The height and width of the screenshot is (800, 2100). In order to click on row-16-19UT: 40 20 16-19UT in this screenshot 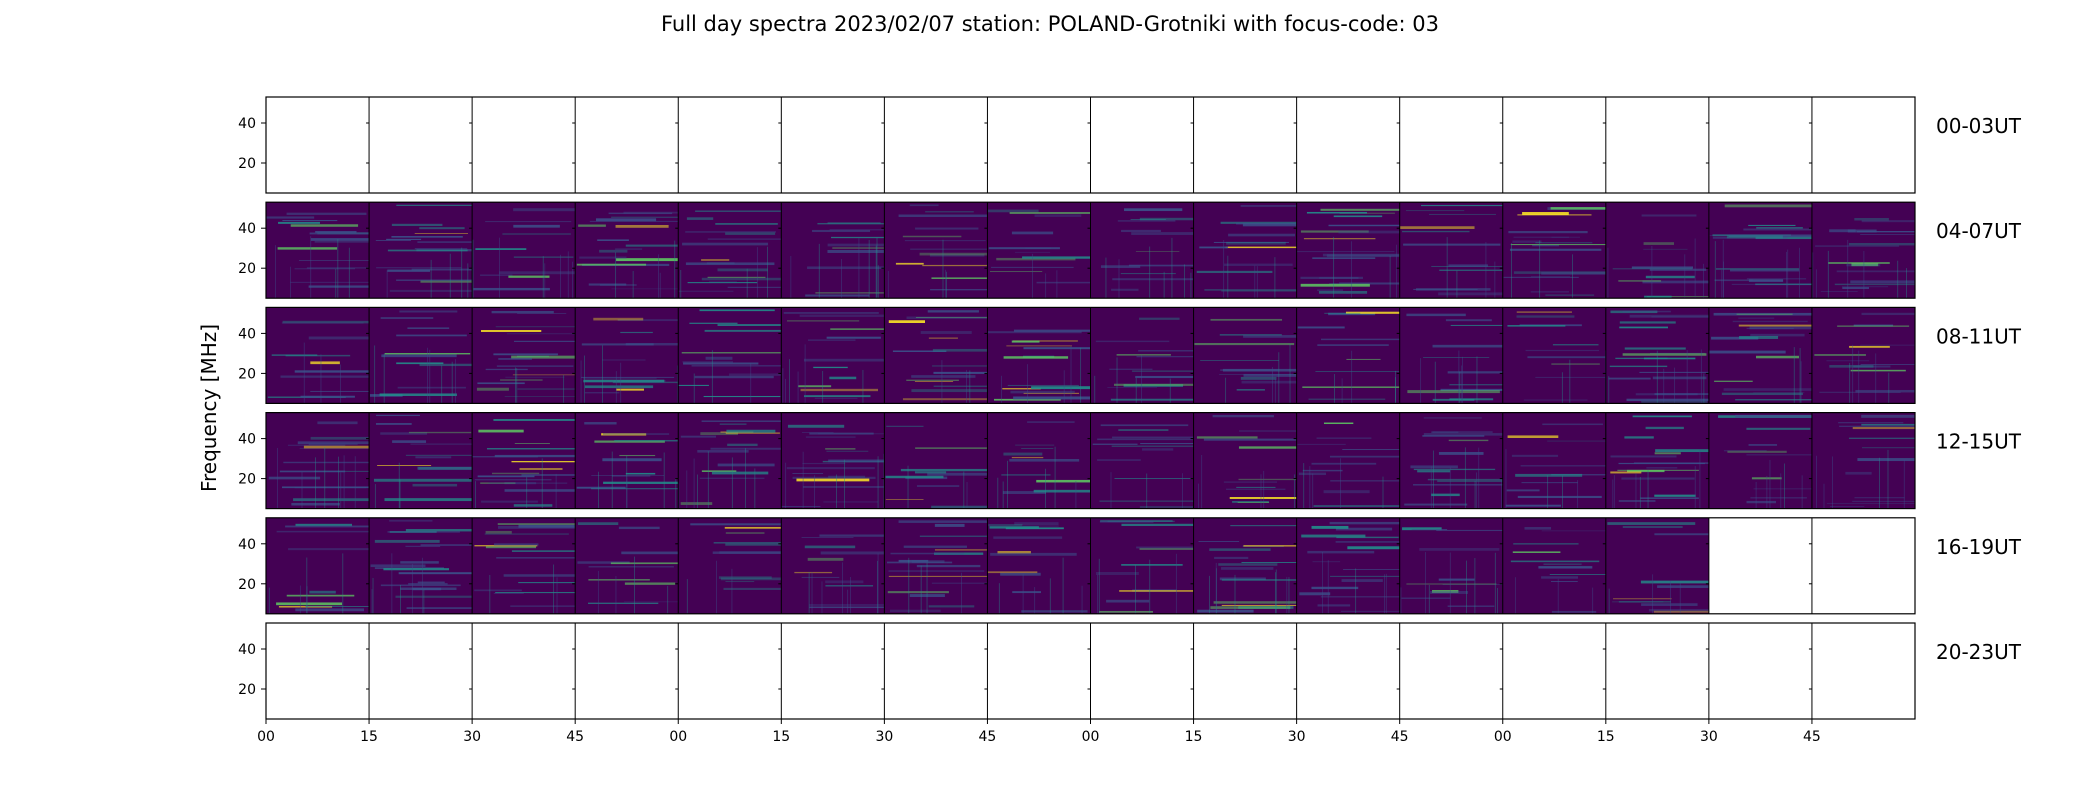, I will do `click(1130, 566)`.